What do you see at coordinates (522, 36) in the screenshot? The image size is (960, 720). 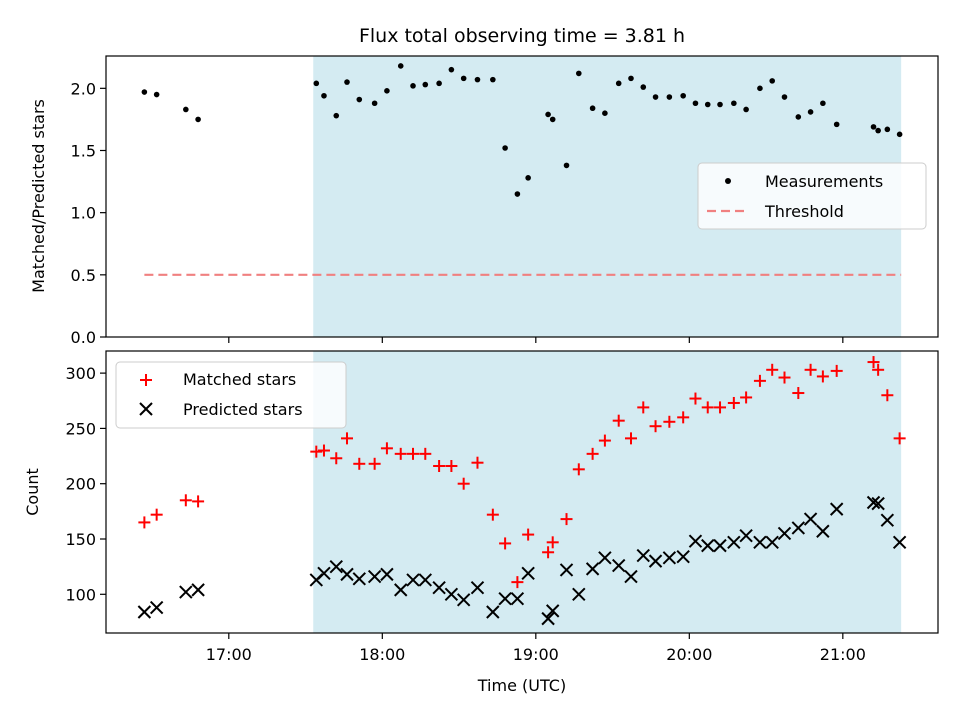 I see `chart-title: Flux total observing time = 3.81 h` at bounding box center [522, 36].